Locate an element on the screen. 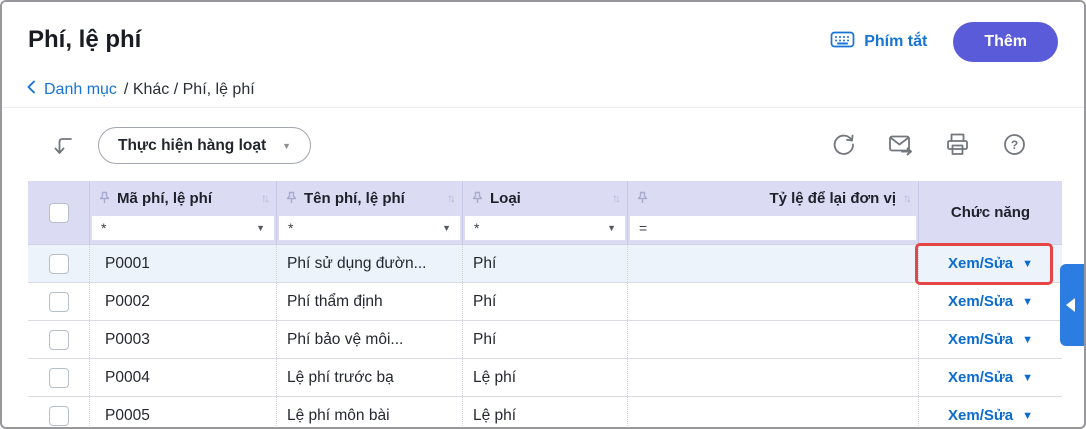 The image size is (1086, 429). select-all-checkbox is located at coordinates (58, 212).